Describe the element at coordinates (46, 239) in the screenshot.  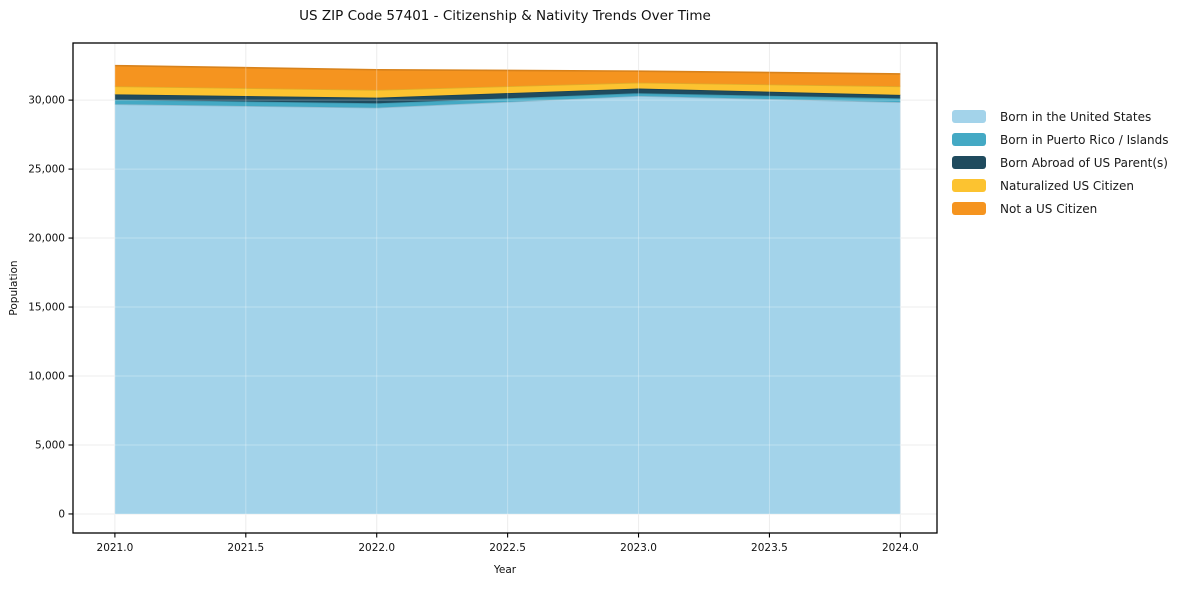
I see `y-tick-label: 20,000` at that location.